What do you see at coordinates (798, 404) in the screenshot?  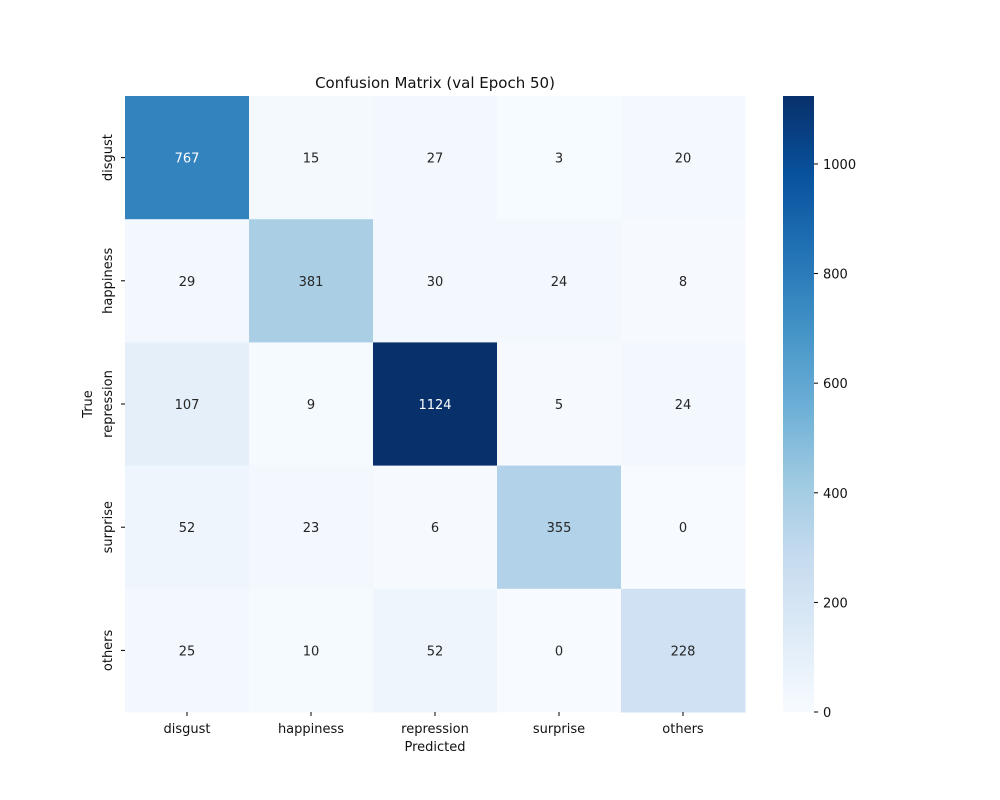 I see `colorbar` at bounding box center [798, 404].